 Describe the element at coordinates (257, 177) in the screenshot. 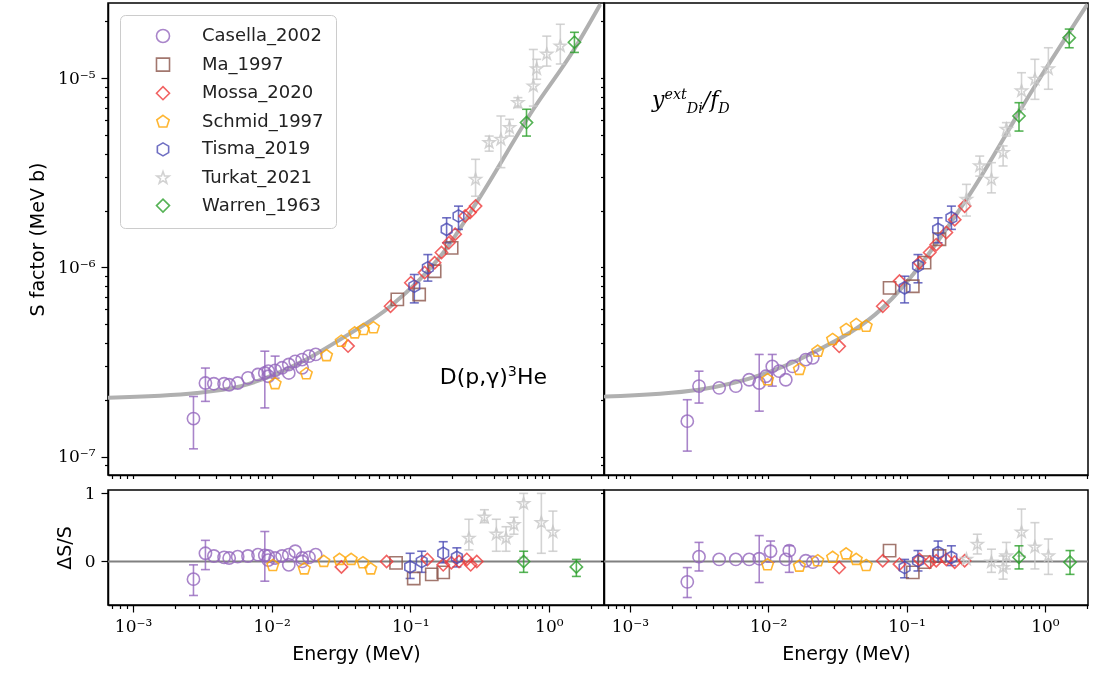

I see `legend-label: Turkat_2021` at that location.